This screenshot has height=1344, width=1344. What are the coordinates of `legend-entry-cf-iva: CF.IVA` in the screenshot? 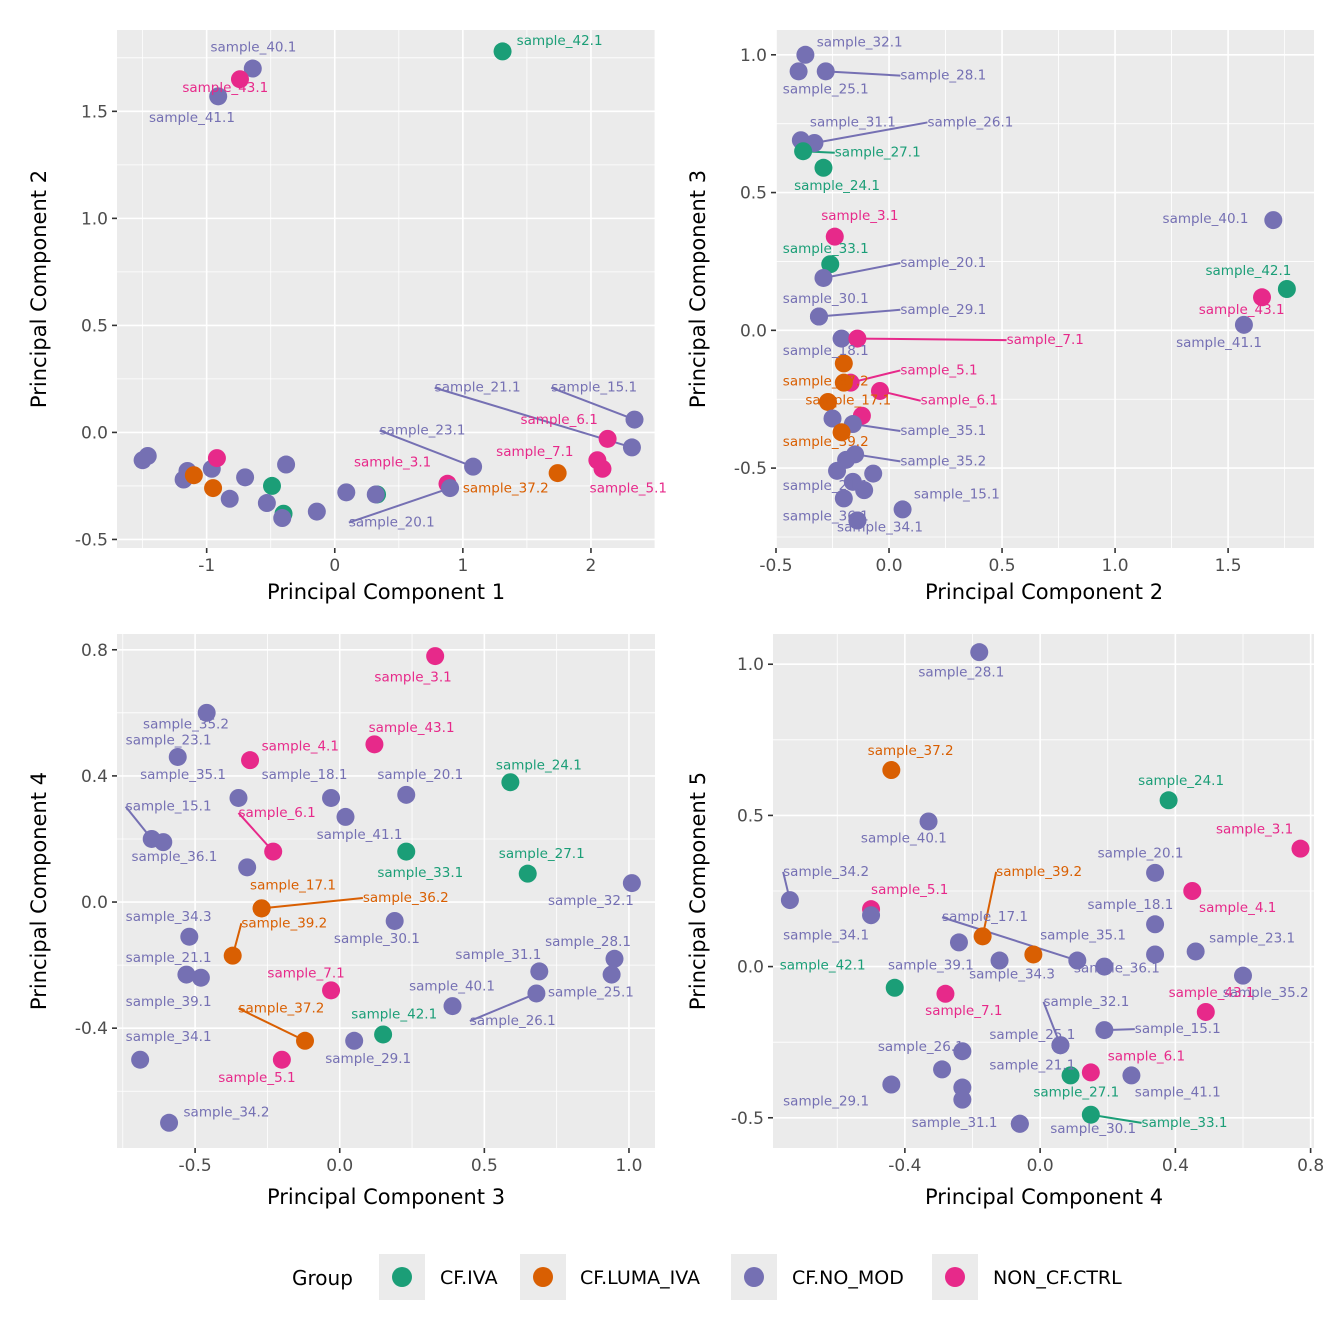 It's located at (438, 1277).